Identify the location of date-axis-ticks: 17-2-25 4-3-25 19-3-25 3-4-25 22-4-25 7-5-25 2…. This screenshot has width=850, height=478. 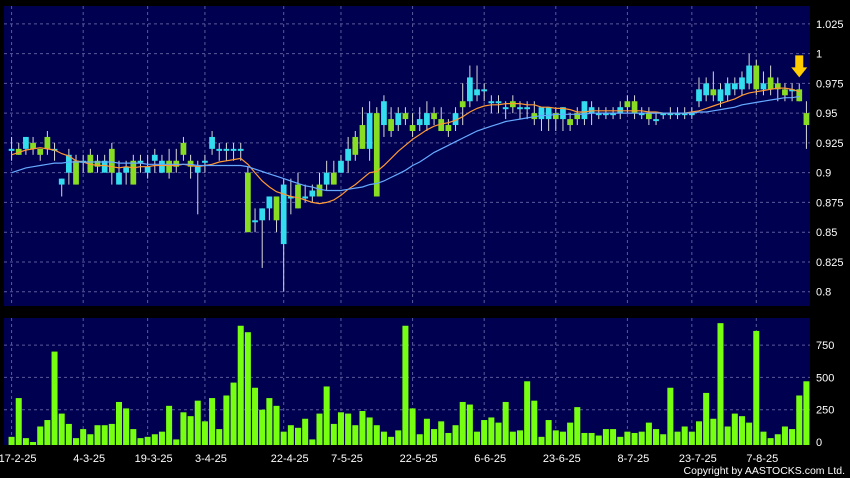
(389, 459).